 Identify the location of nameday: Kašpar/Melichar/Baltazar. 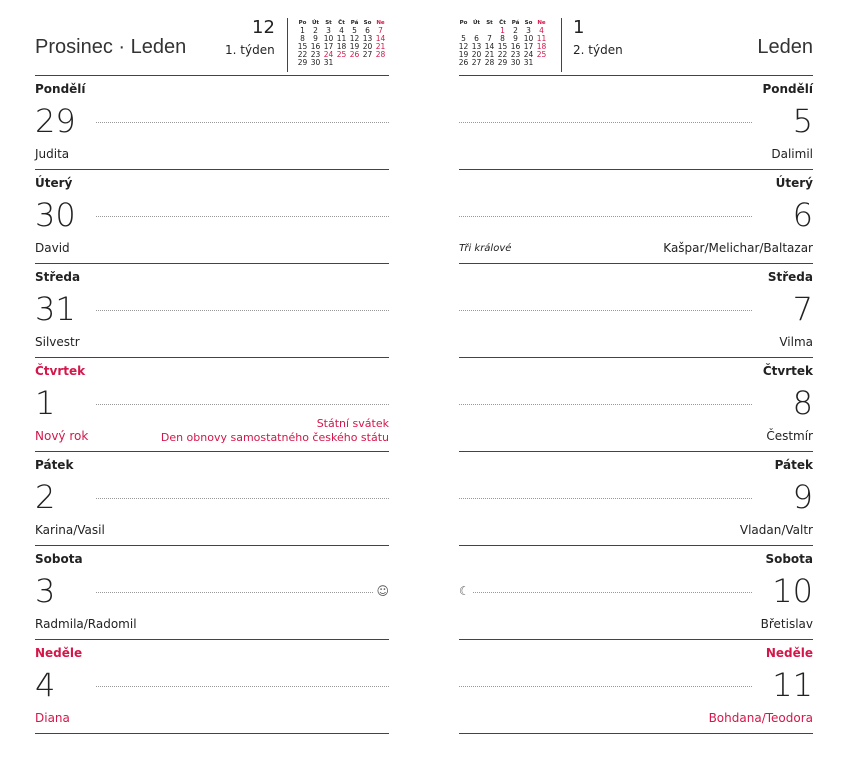
(738, 248).